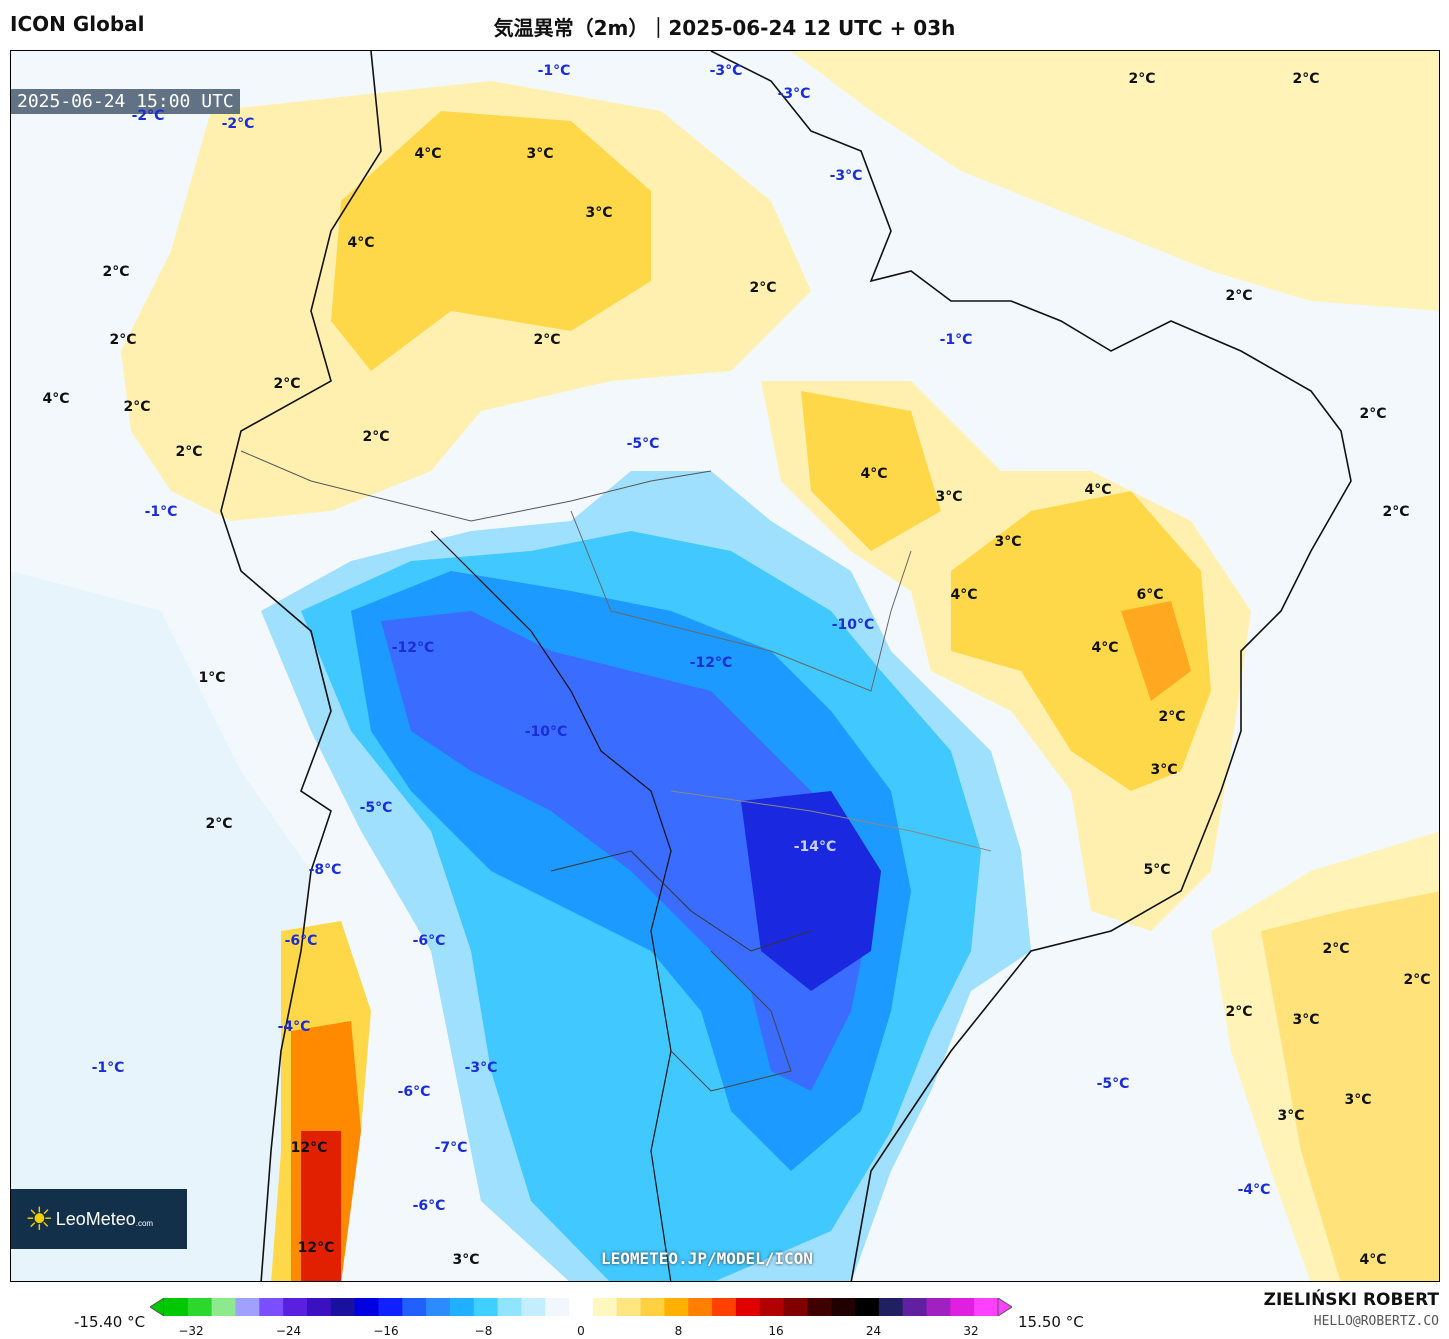 This screenshot has height=1339, width=1449. Describe the element at coordinates (451, 1148) in the screenshot. I see `anomaly-label: -7°C` at that location.